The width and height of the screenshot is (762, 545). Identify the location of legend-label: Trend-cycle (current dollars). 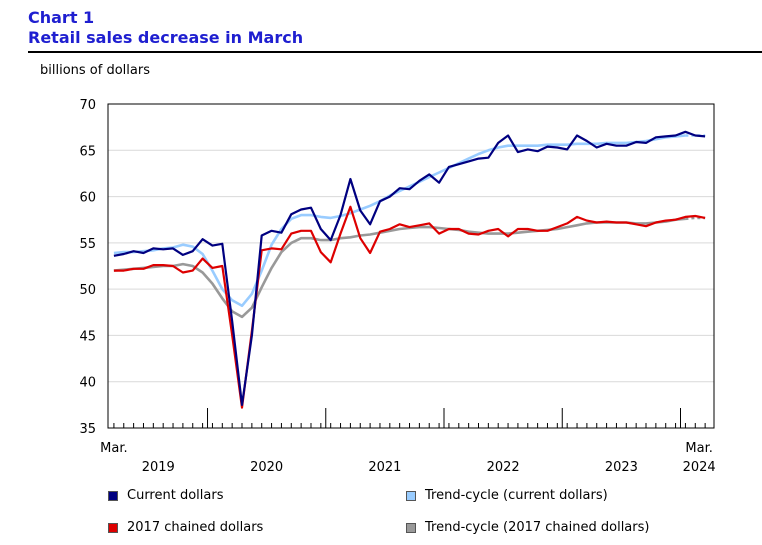
(516, 495).